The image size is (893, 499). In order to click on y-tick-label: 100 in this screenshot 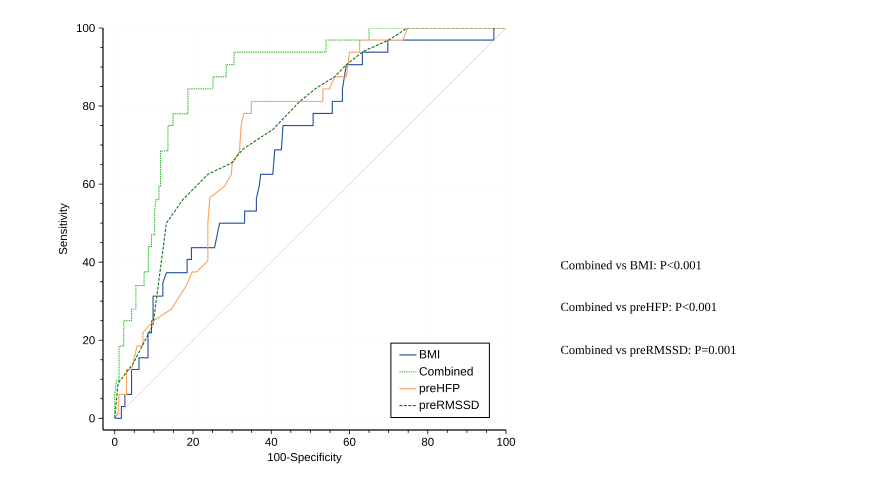, I will do `click(85, 28)`.